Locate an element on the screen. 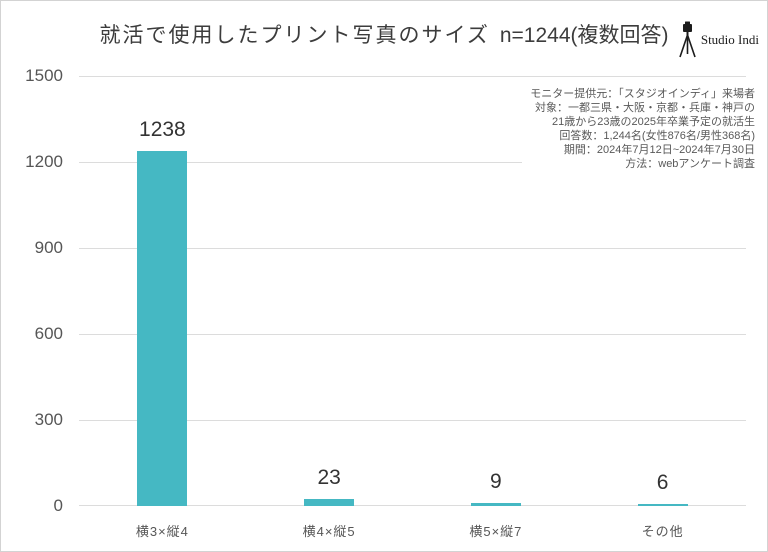 The height and width of the screenshot is (552, 768). bar-value-label: 6 is located at coordinates (662, 482).